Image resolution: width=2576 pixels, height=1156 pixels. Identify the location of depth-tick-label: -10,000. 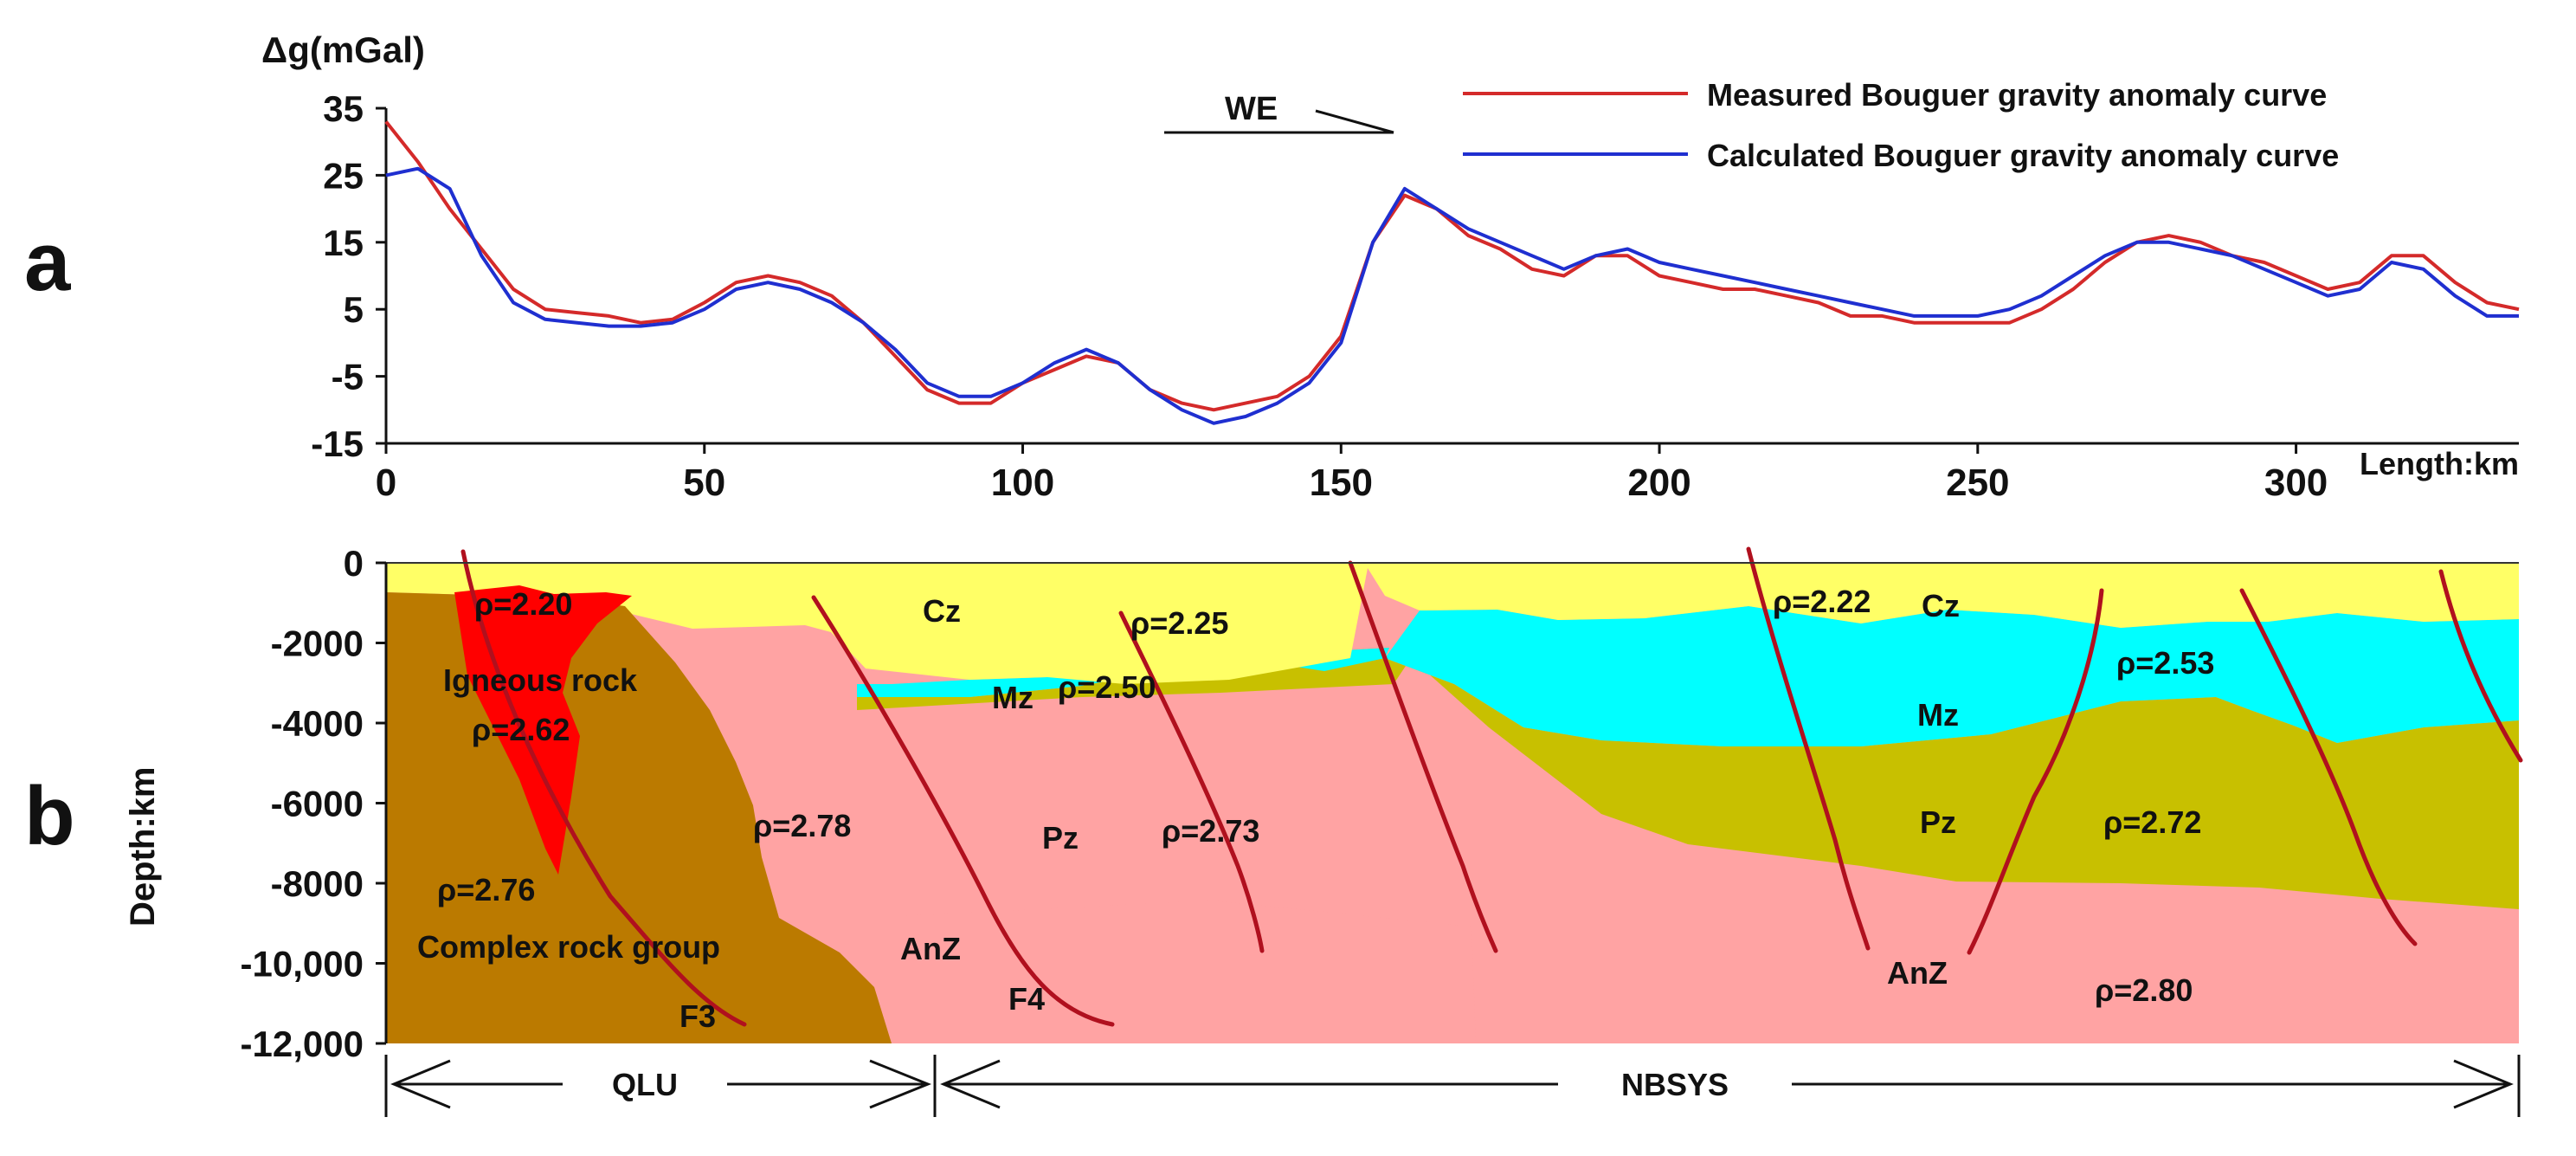
(302, 964).